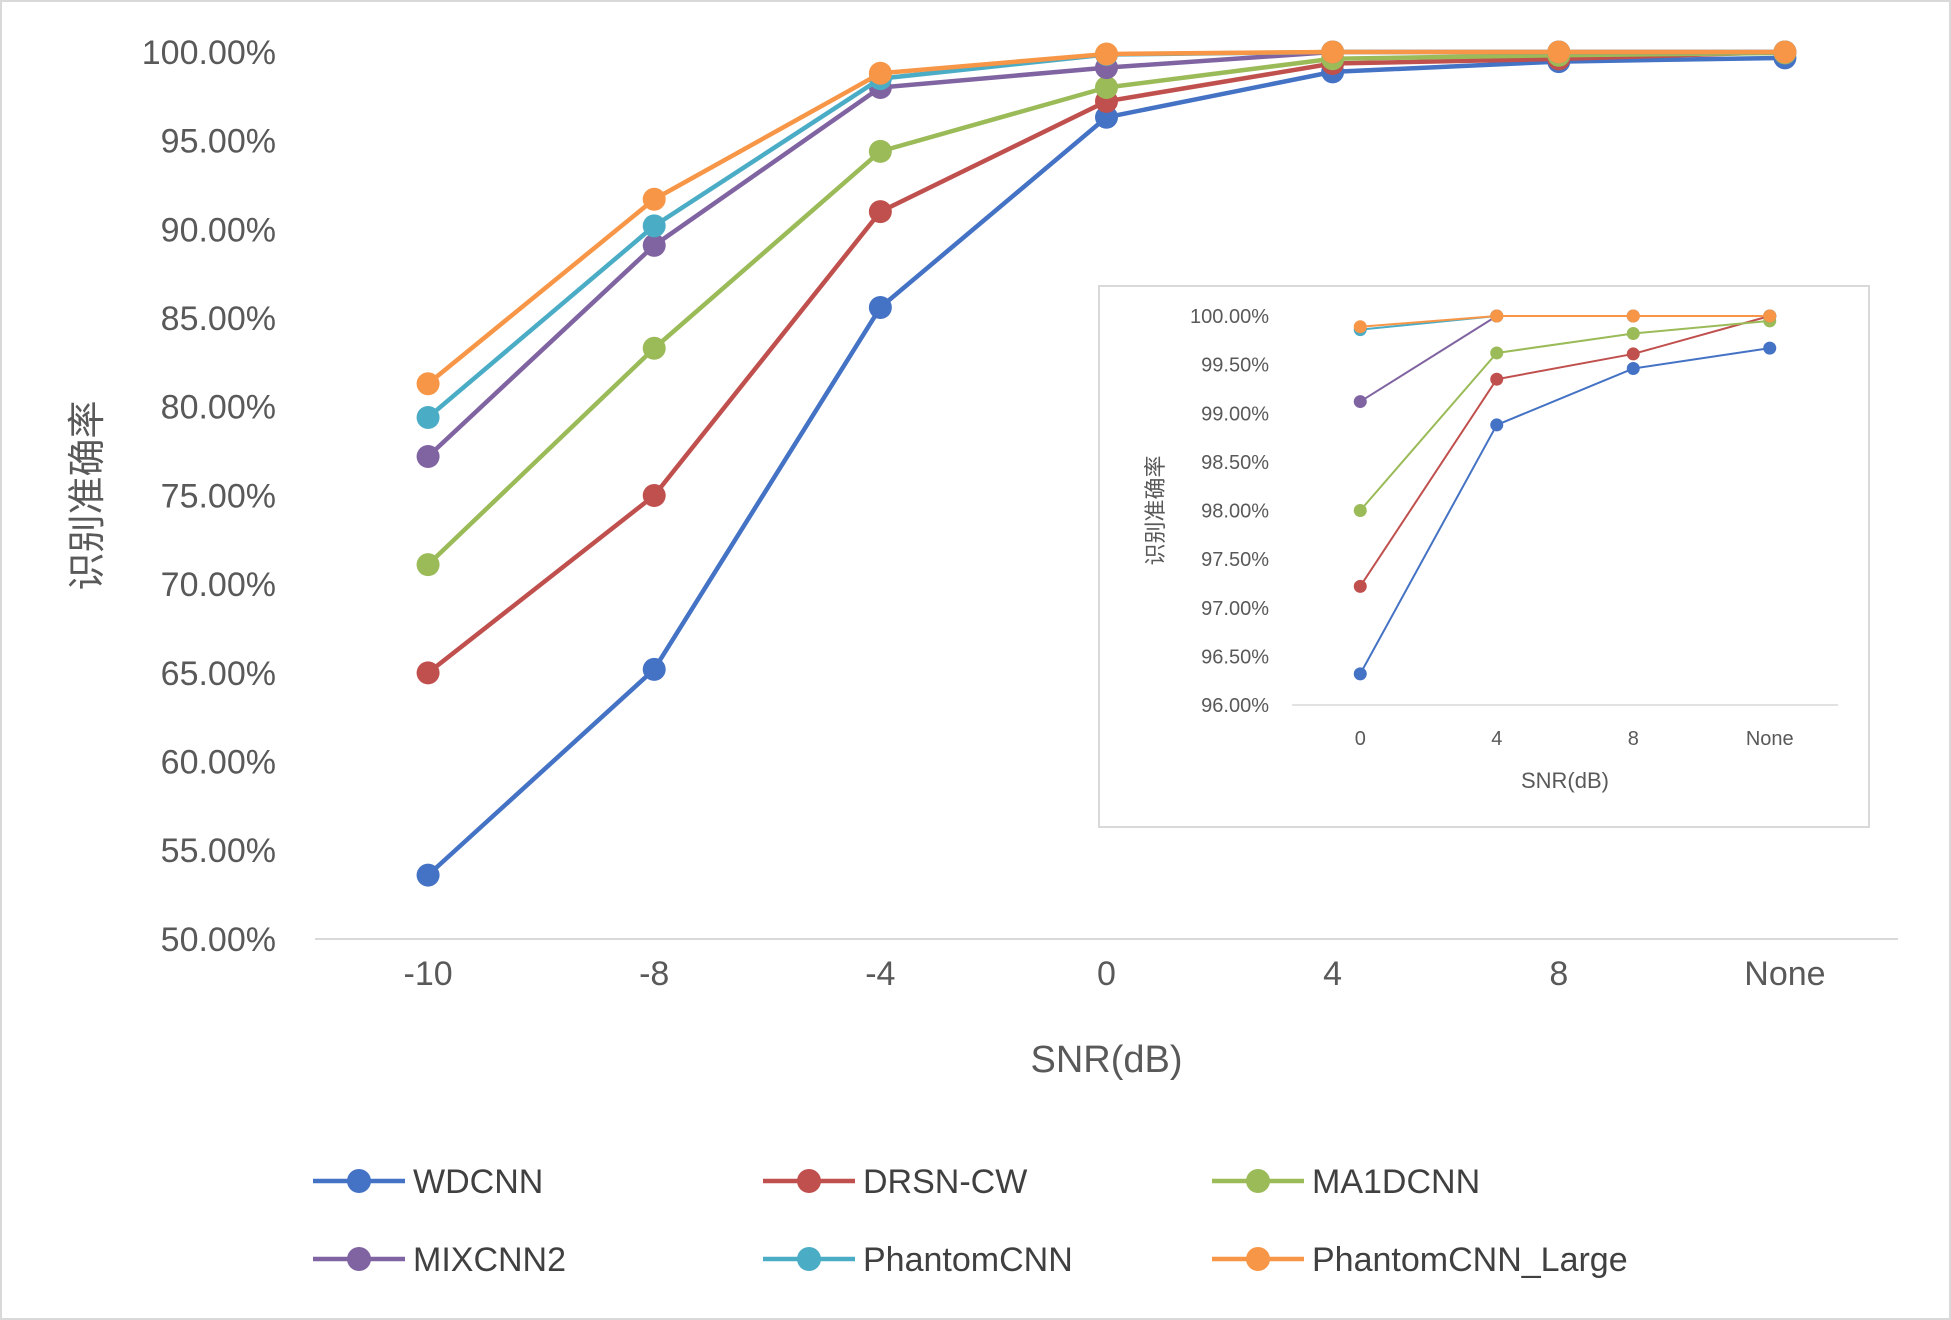  Describe the element at coordinates (428, 974) in the screenshot. I see `main-x-tick-label: -10` at that location.